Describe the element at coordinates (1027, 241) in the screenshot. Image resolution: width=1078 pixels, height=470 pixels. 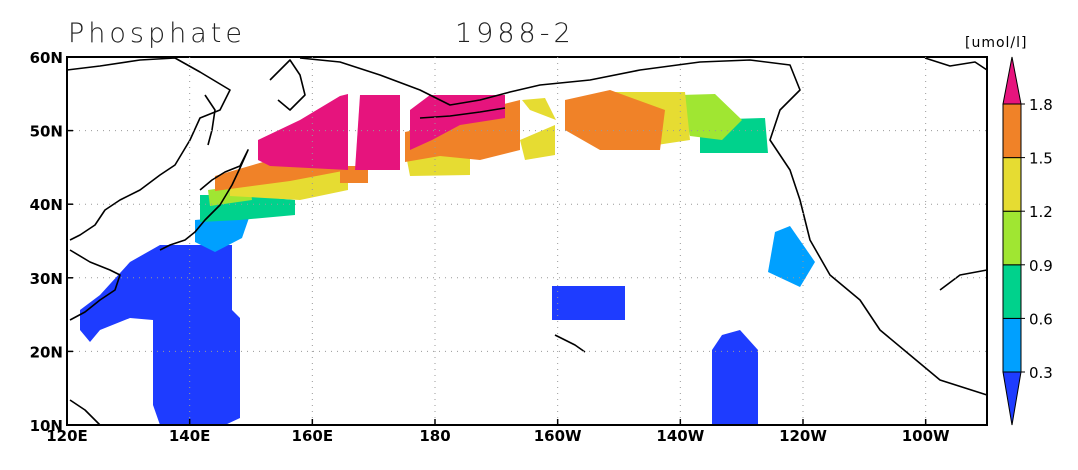
I see `colorbar: 0.3 0.6 0.9 1.2 1.5 1.8` at that location.